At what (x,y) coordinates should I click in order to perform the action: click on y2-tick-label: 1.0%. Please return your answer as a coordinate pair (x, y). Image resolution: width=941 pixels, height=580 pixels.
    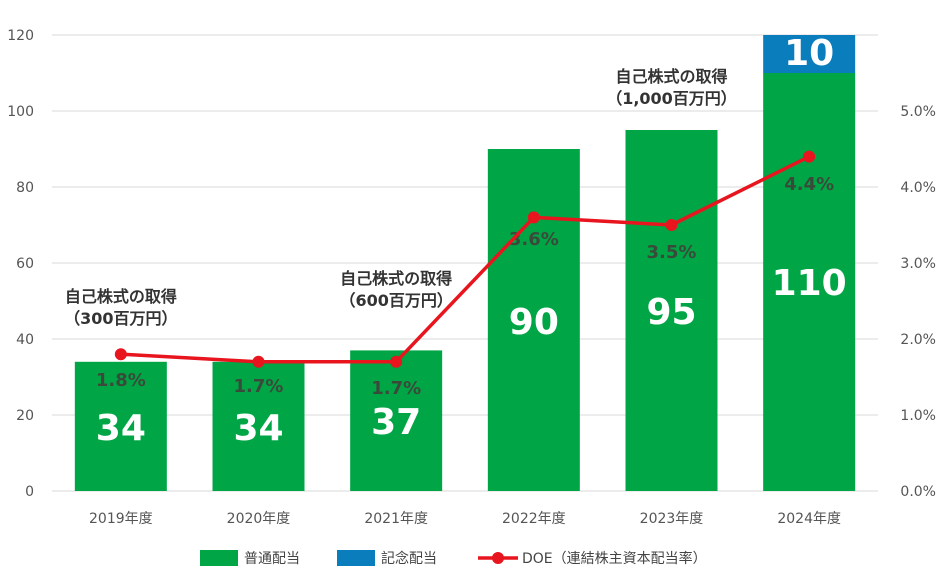
    Looking at the image, I should click on (918, 416).